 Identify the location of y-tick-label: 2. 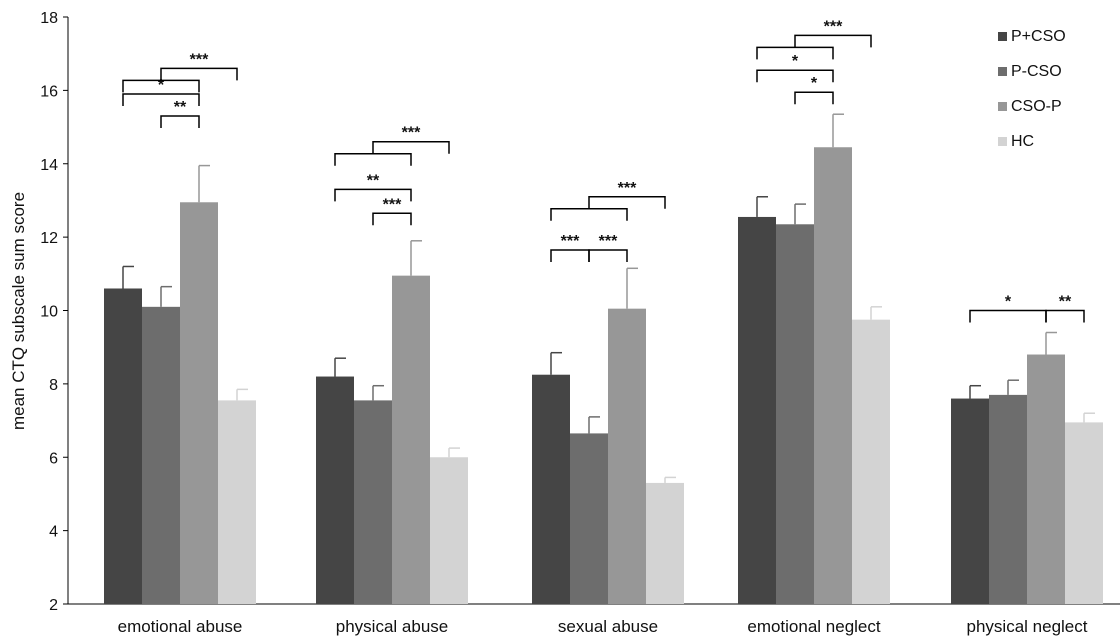
(53, 605).